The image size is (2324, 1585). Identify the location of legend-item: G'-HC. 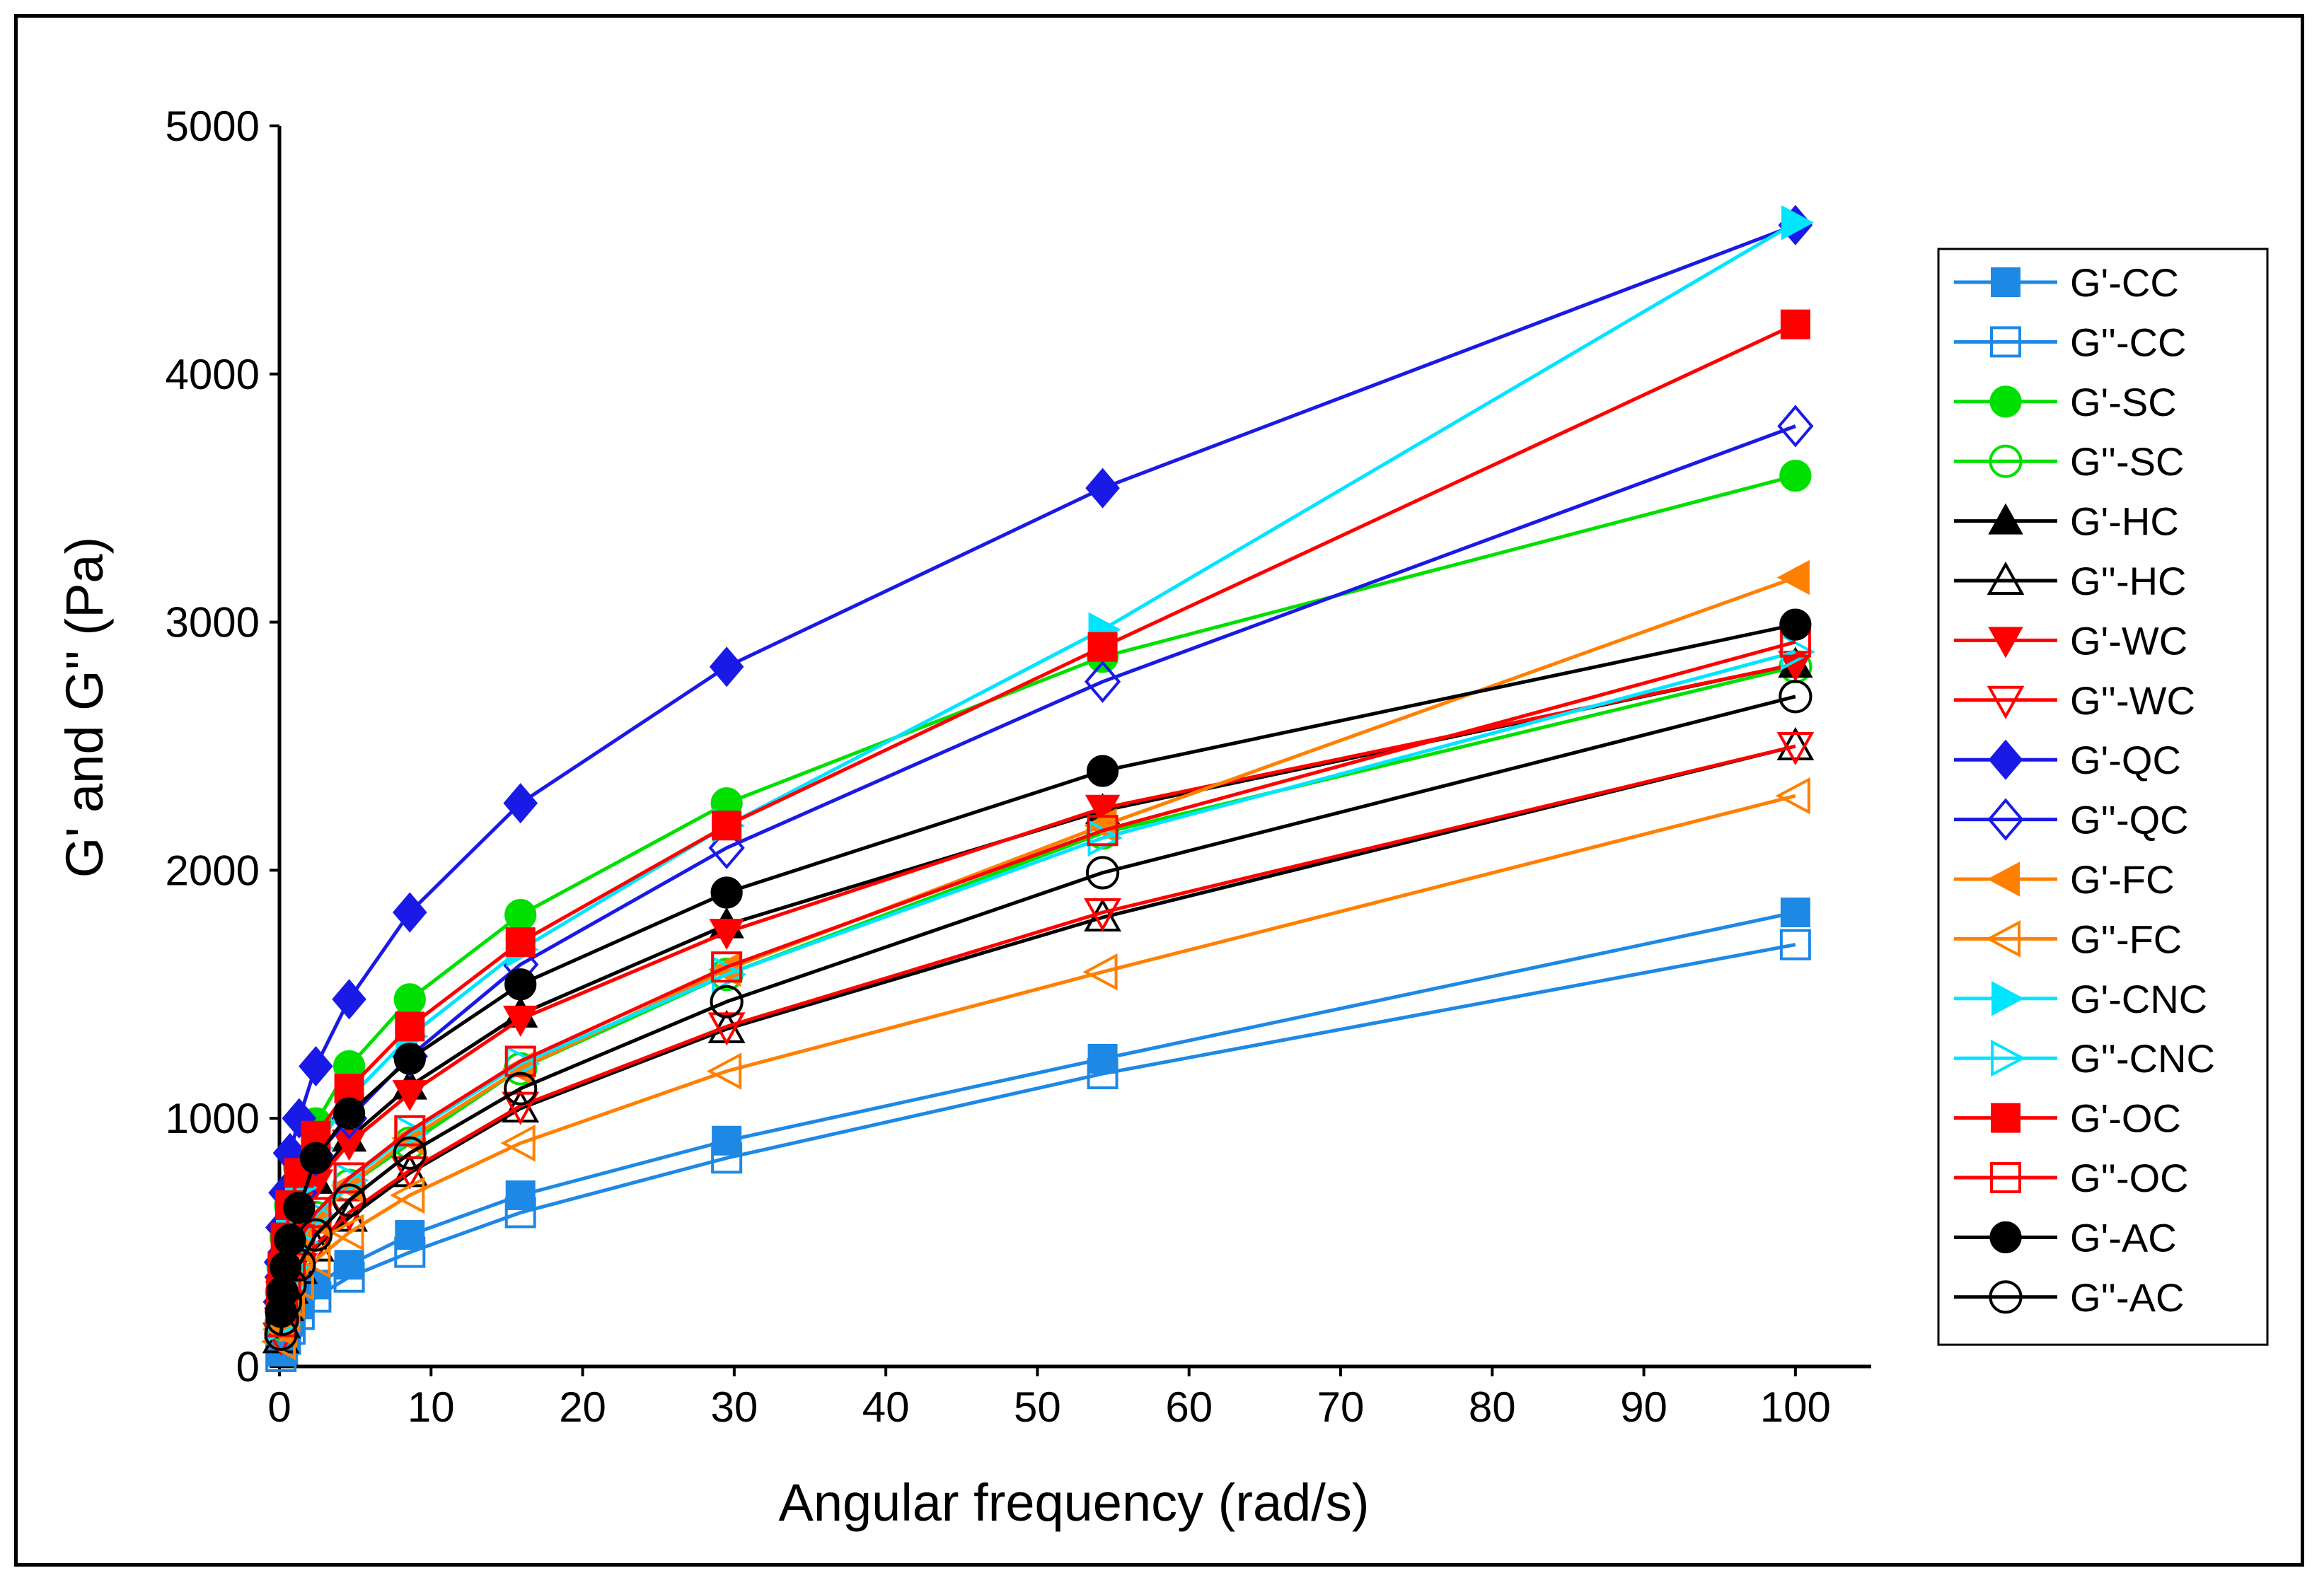
(2067, 521).